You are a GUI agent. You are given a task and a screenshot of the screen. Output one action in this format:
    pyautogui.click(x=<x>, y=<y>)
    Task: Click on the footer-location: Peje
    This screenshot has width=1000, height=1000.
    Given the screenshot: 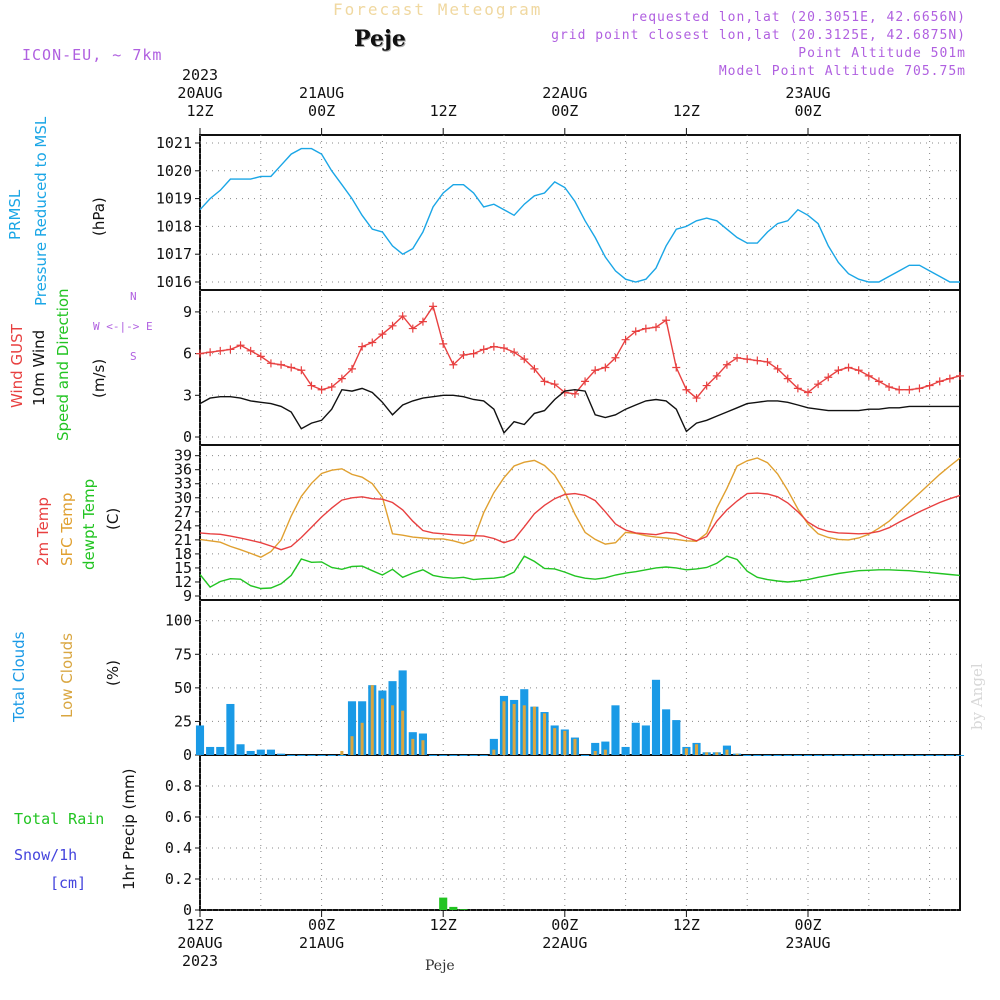 What is the action you would take?
    pyautogui.click(x=440, y=966)
    